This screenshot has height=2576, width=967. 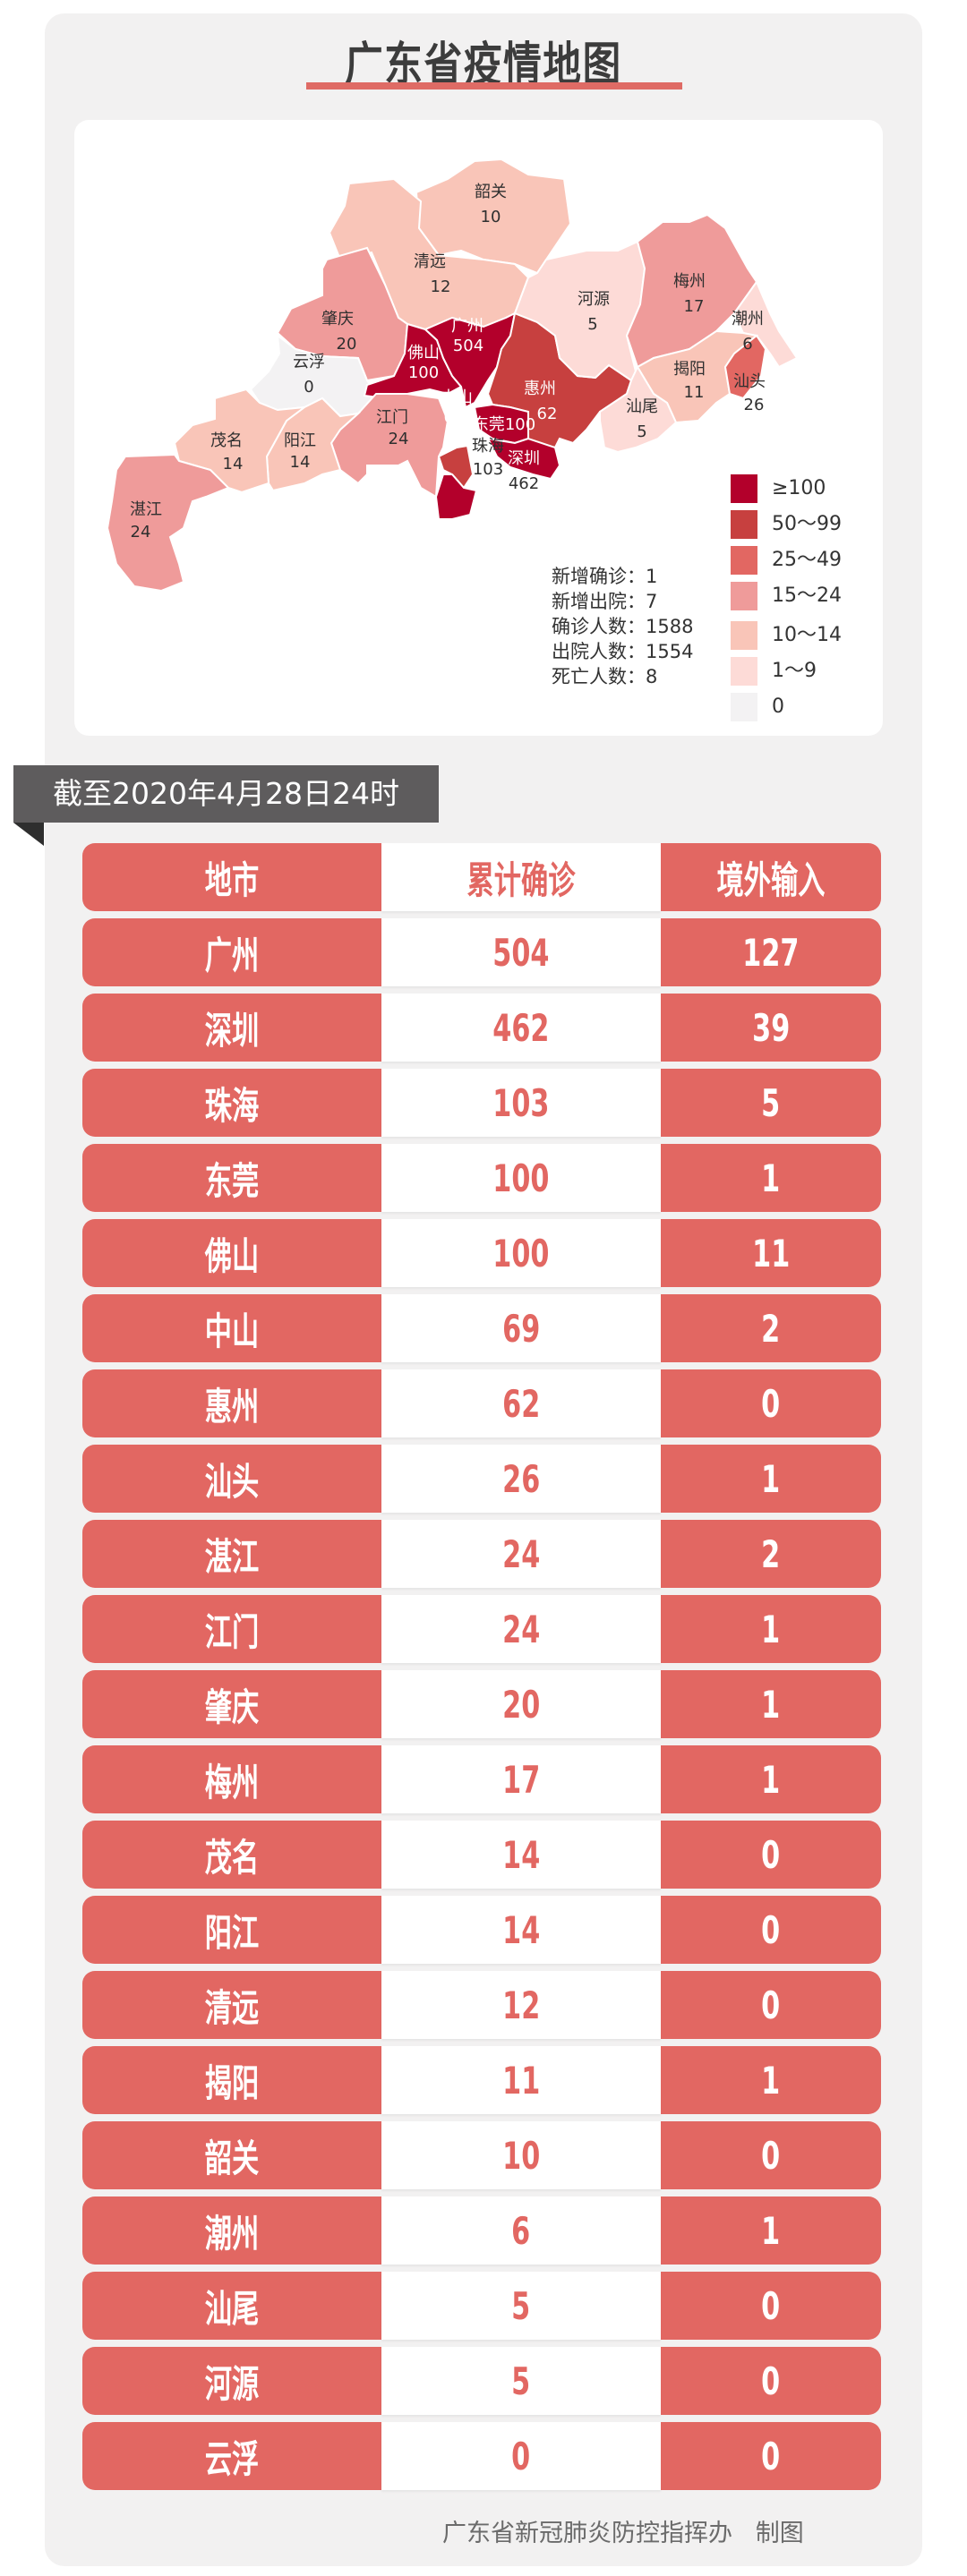 I want to click on confirmed-cell: 69, so click(x=521, y=1328).